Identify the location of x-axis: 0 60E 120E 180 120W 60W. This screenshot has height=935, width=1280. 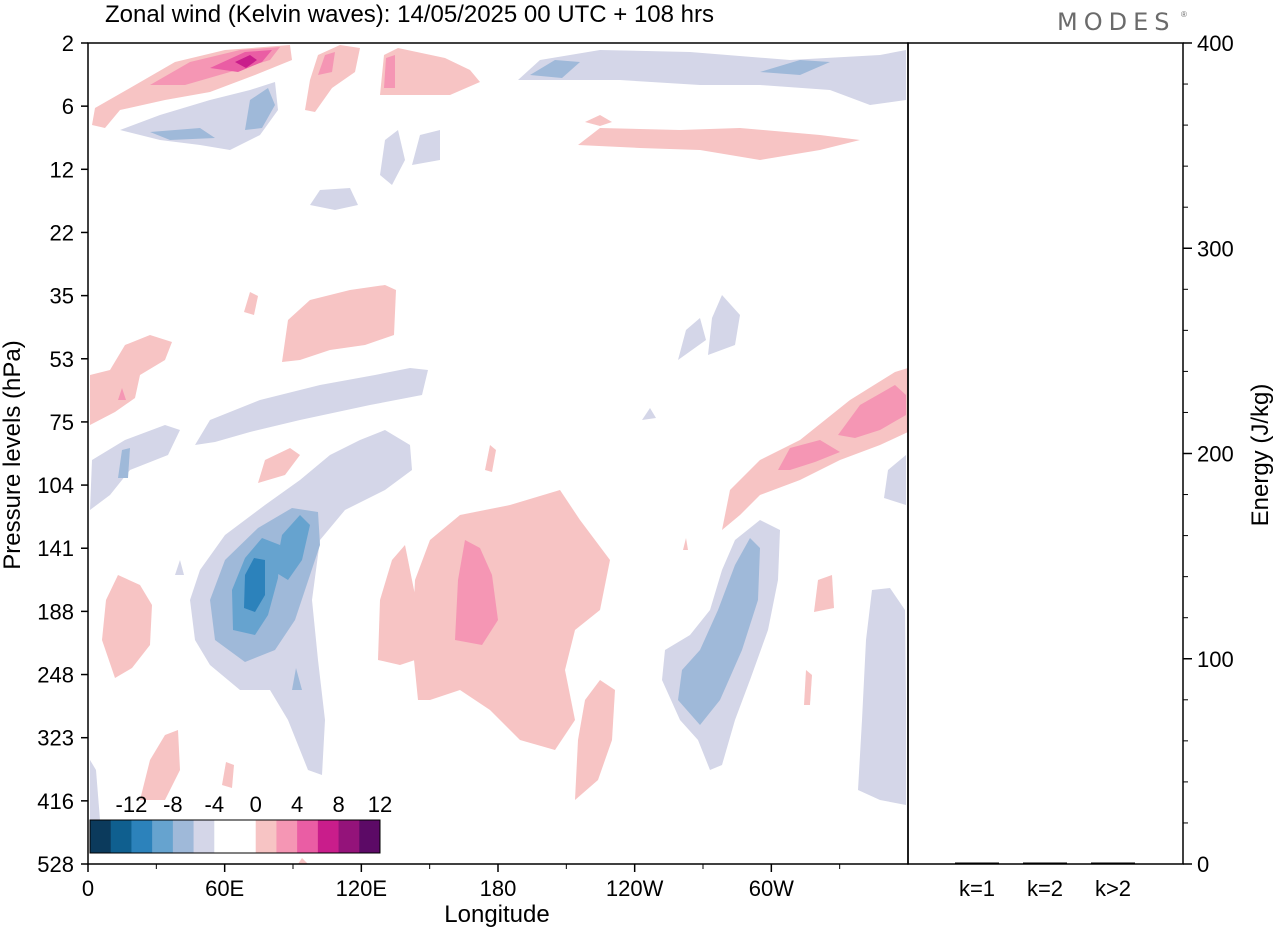
(461, 882).